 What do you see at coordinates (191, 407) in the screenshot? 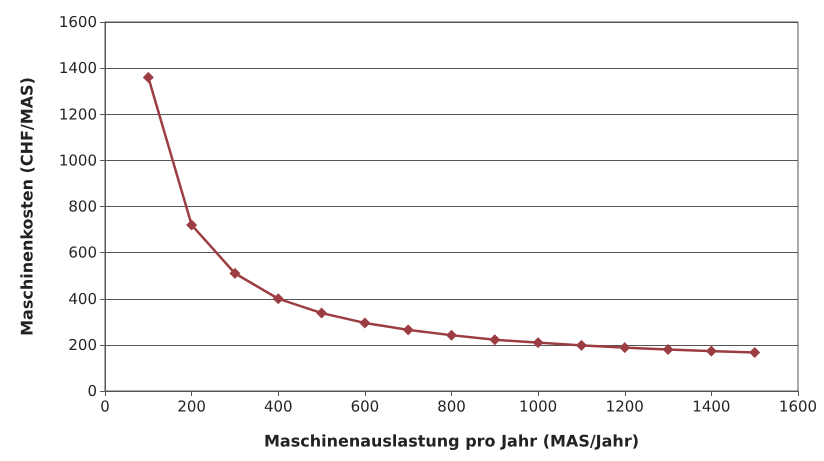
I see `x-tick-label: 200` at bounding box center [191, 407].